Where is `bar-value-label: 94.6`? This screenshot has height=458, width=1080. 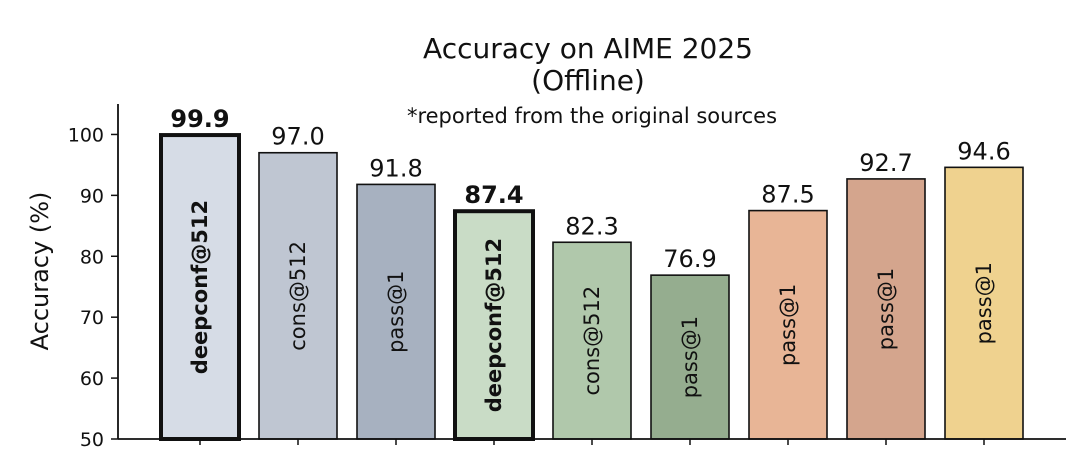
bar-value-label: 94.6 is located at coordinates (983, 151).